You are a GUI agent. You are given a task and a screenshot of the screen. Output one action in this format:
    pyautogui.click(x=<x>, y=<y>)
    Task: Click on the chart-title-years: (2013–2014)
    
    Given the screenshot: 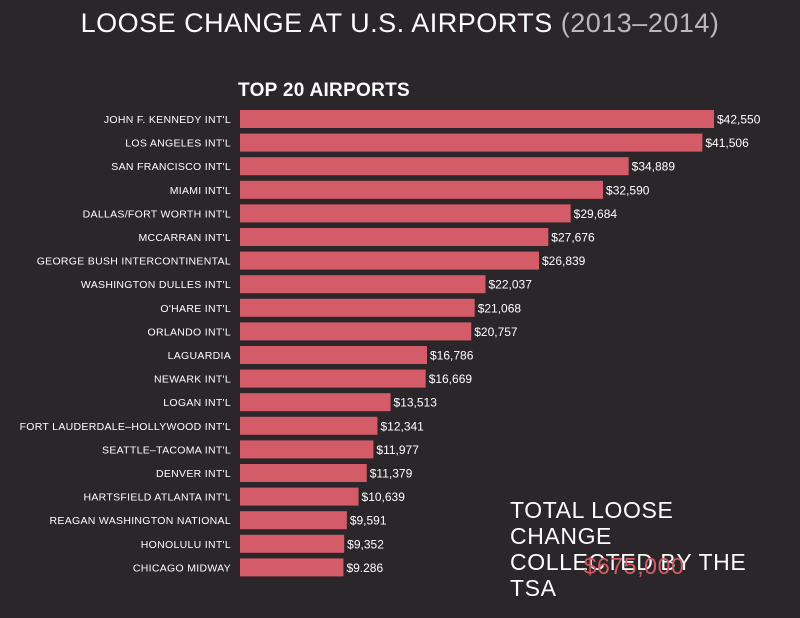 What is the action you would take?
    pyautogui.click(x=640, y=23)
    